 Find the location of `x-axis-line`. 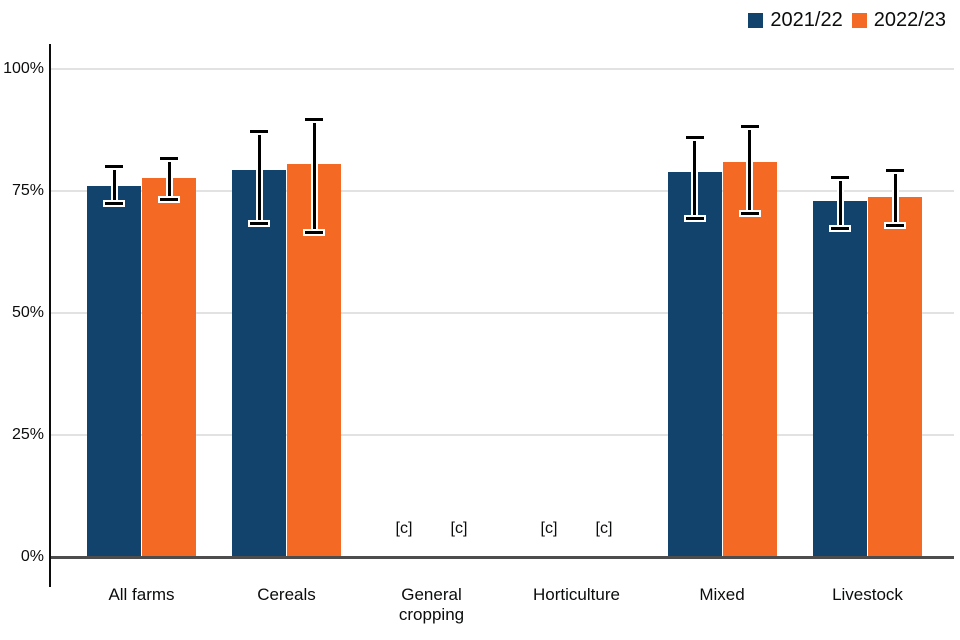

x-axis-line is located at coordinates (502, 557).